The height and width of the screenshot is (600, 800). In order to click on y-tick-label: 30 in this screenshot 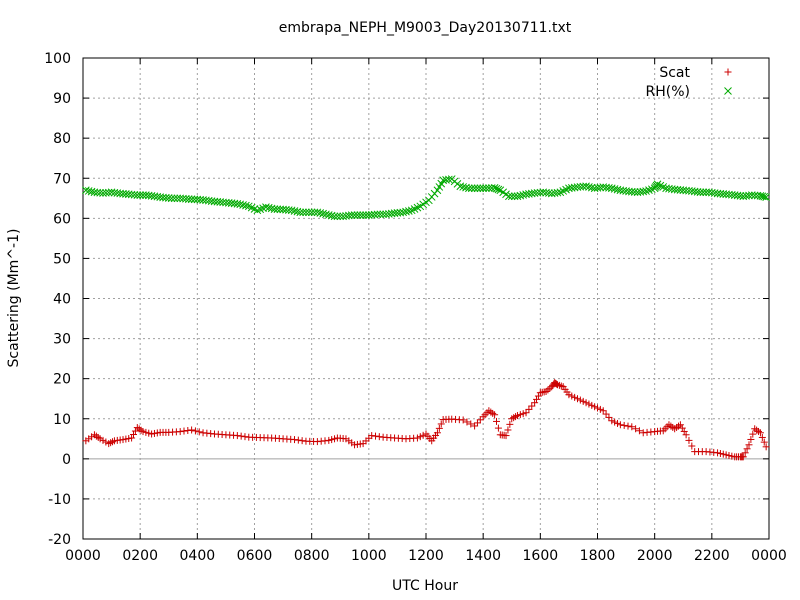, I will do `click(62, 340)`.